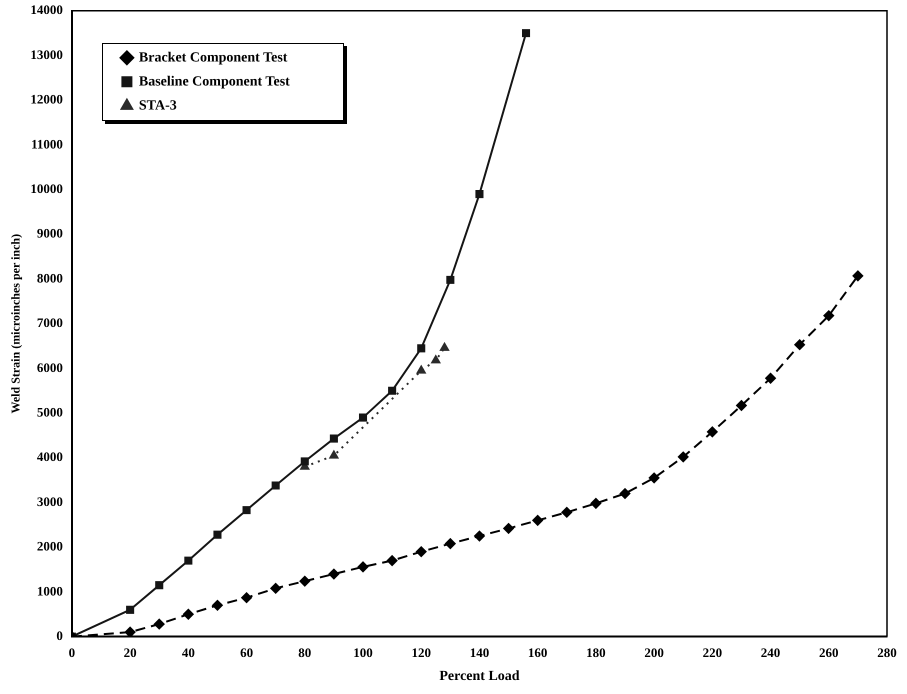  Describe the element at coordinates (654, 652) in the screenshot. I see `x-tick-label: 200` at that location.